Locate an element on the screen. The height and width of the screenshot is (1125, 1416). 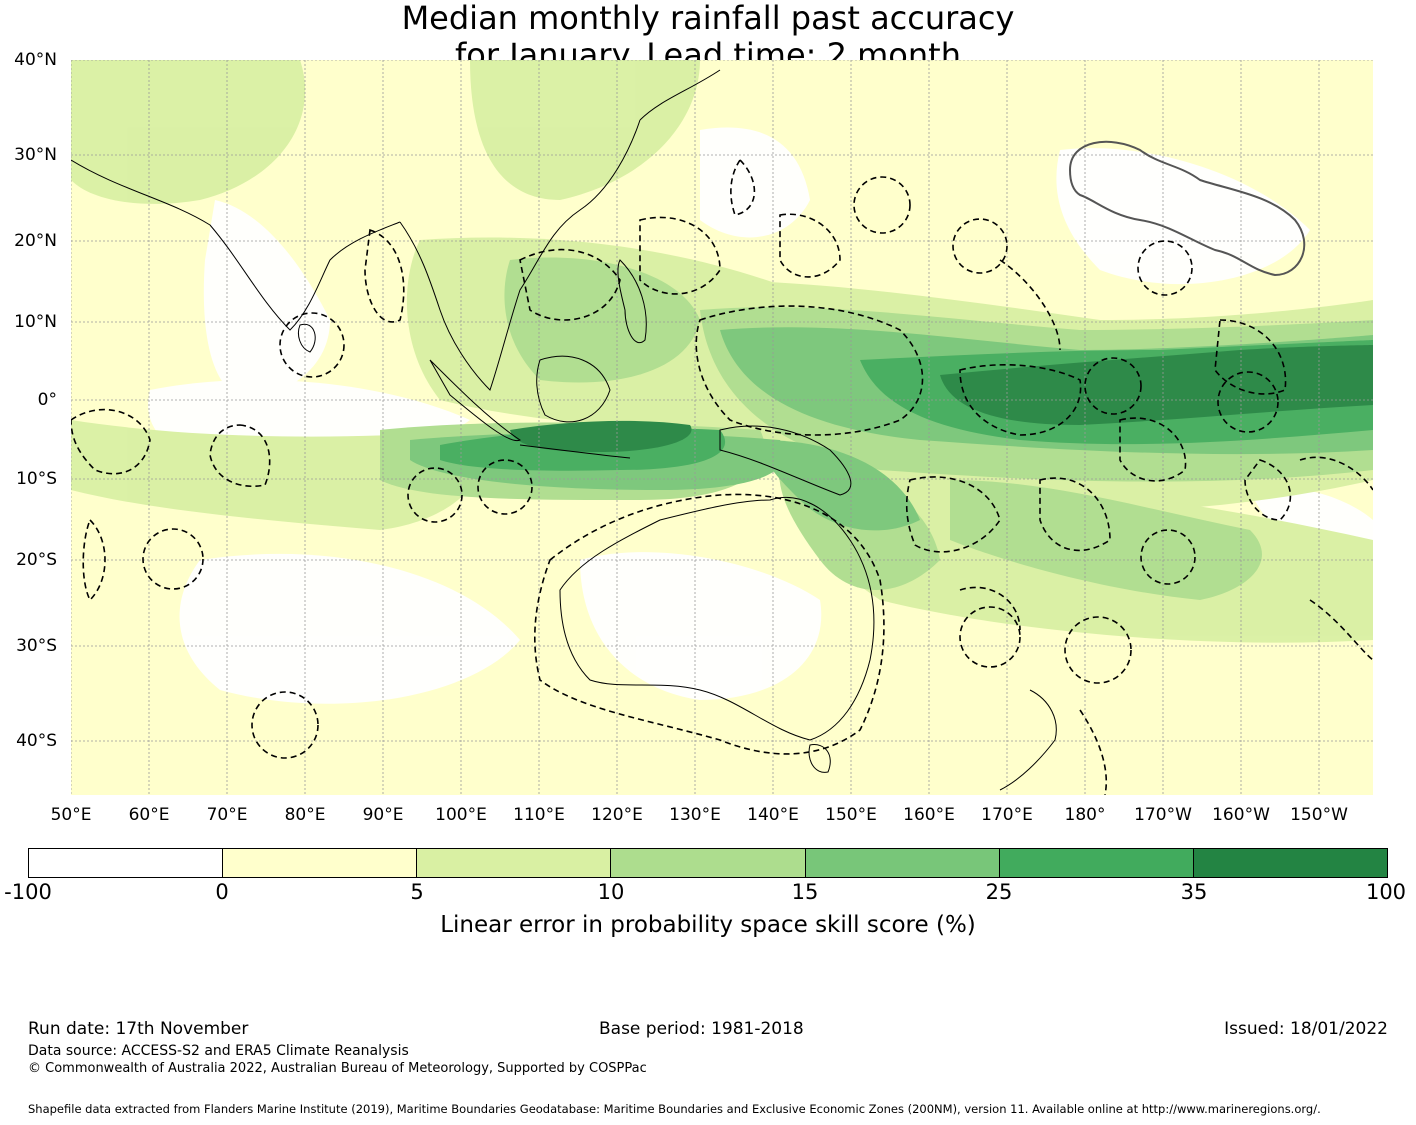
lat-label-30n: 30°N is located at coordinates (35, 155).